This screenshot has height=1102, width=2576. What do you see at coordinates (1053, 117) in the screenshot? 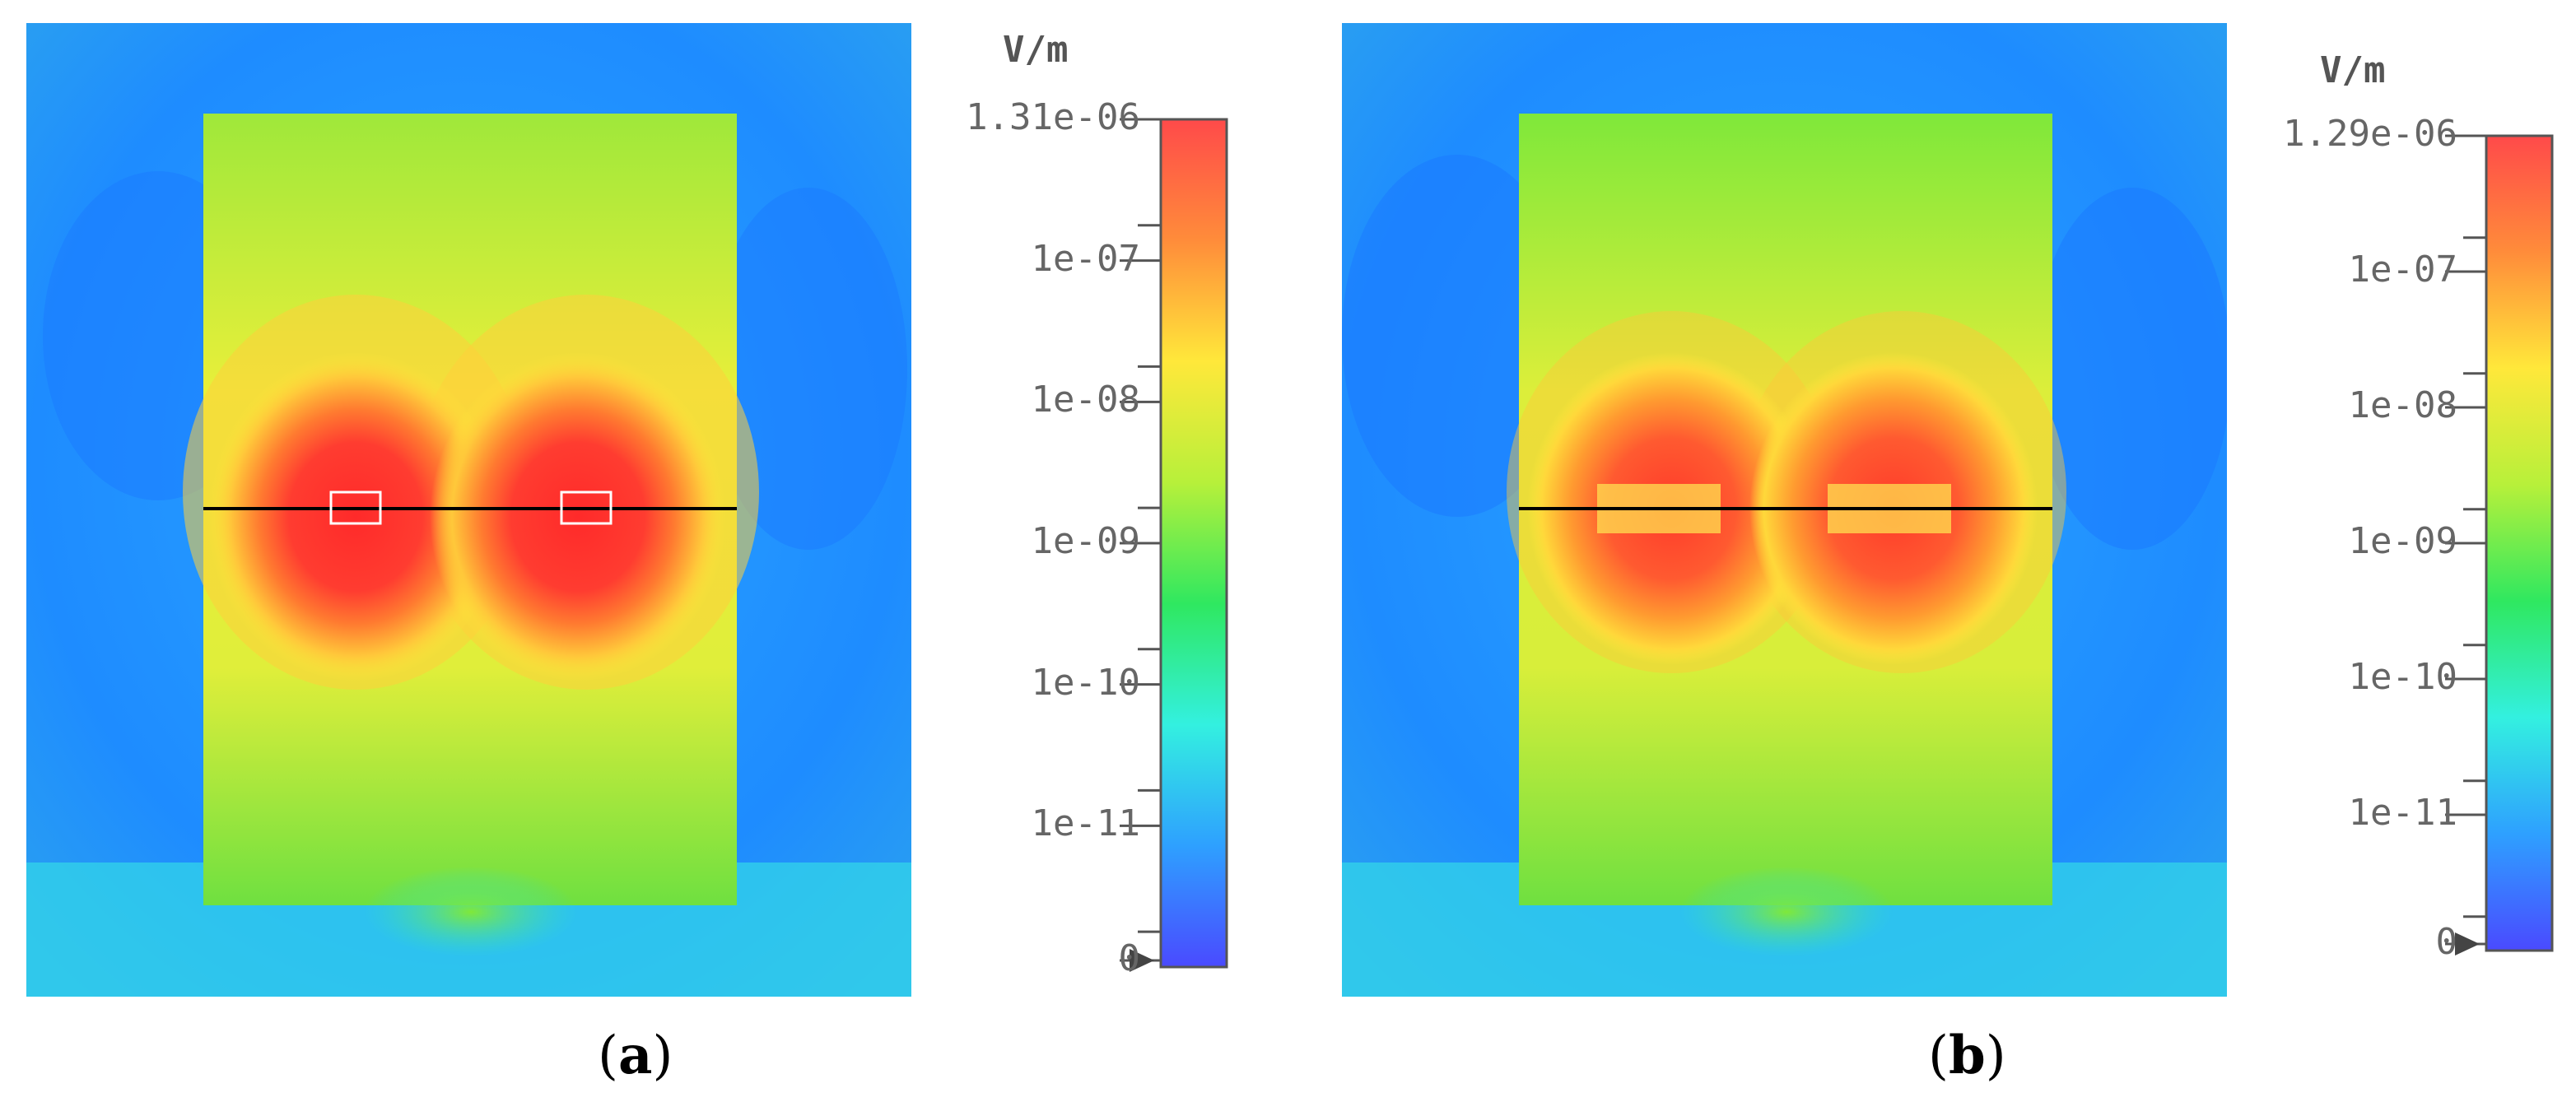
I see `colorbar-tick-label: 1.31e-06` at bounding box center [1053, 117].